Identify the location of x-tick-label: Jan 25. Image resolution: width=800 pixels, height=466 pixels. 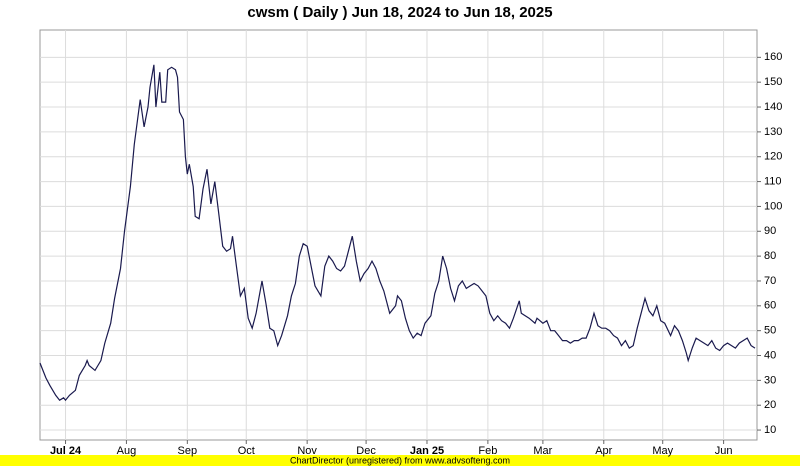
(427, 451).